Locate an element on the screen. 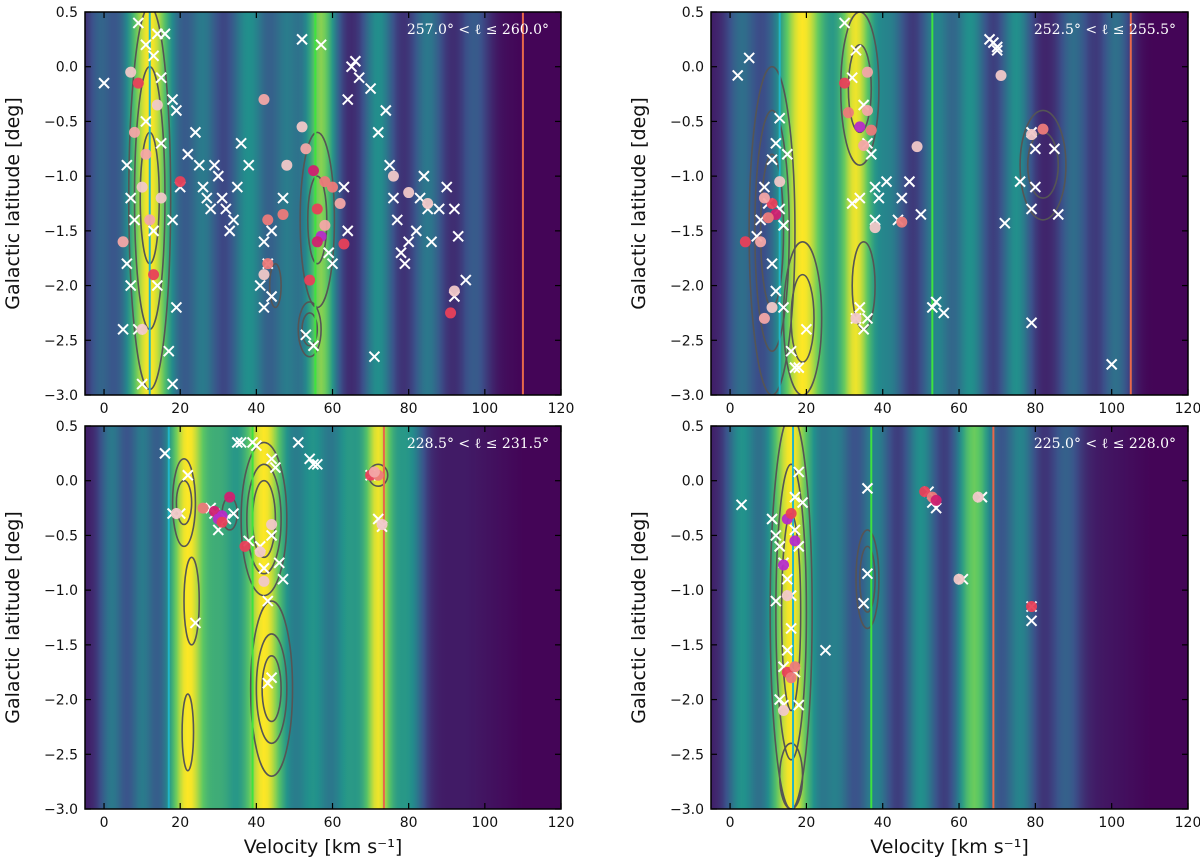  y-tick-label: 0.5 is located at coordinates (693, 13).